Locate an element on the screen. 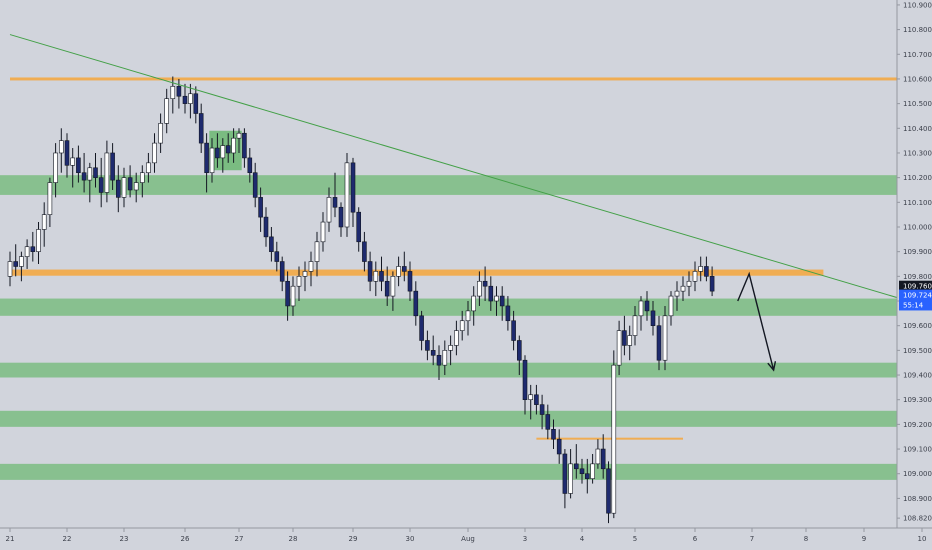  time-axis: 2122232627282930Aug34567891011 is located at coordinates (469, 535).